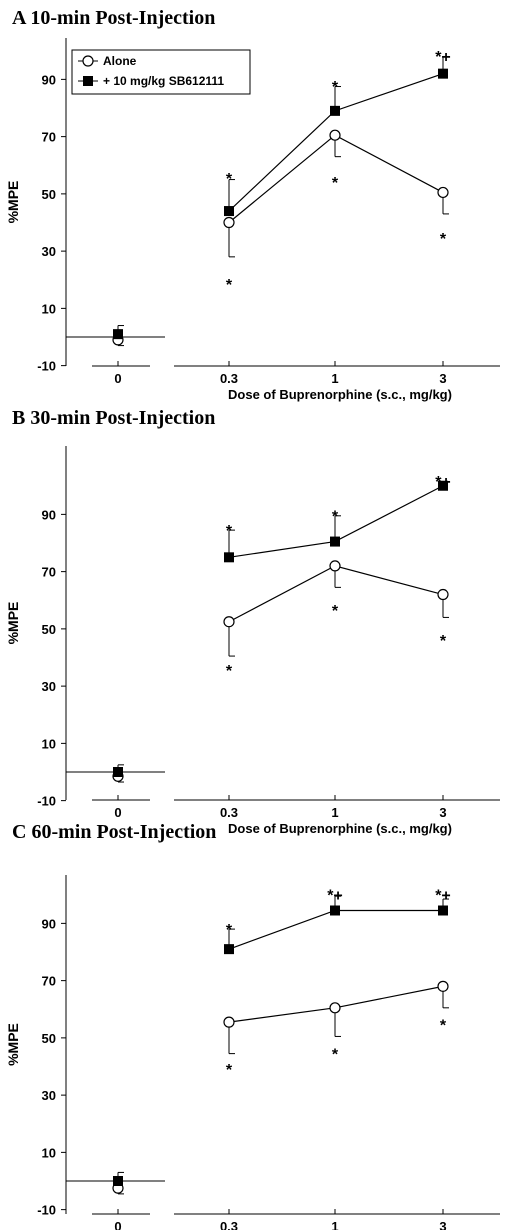  I want to click on chart-title: A 10-min Post-Injection, so click(113, 18).